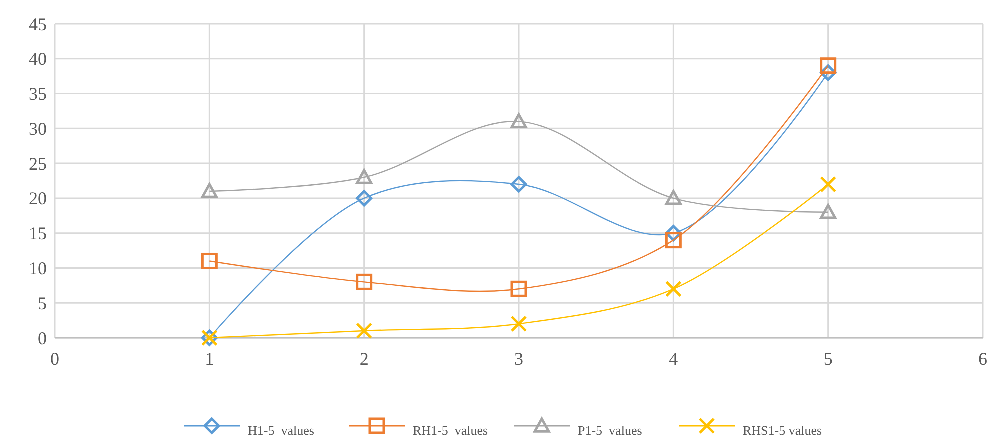  What do you see at coordinates (38, 24) in the screenshot?
I see `y-tick-label: 45` at bounding box center [38, 24].